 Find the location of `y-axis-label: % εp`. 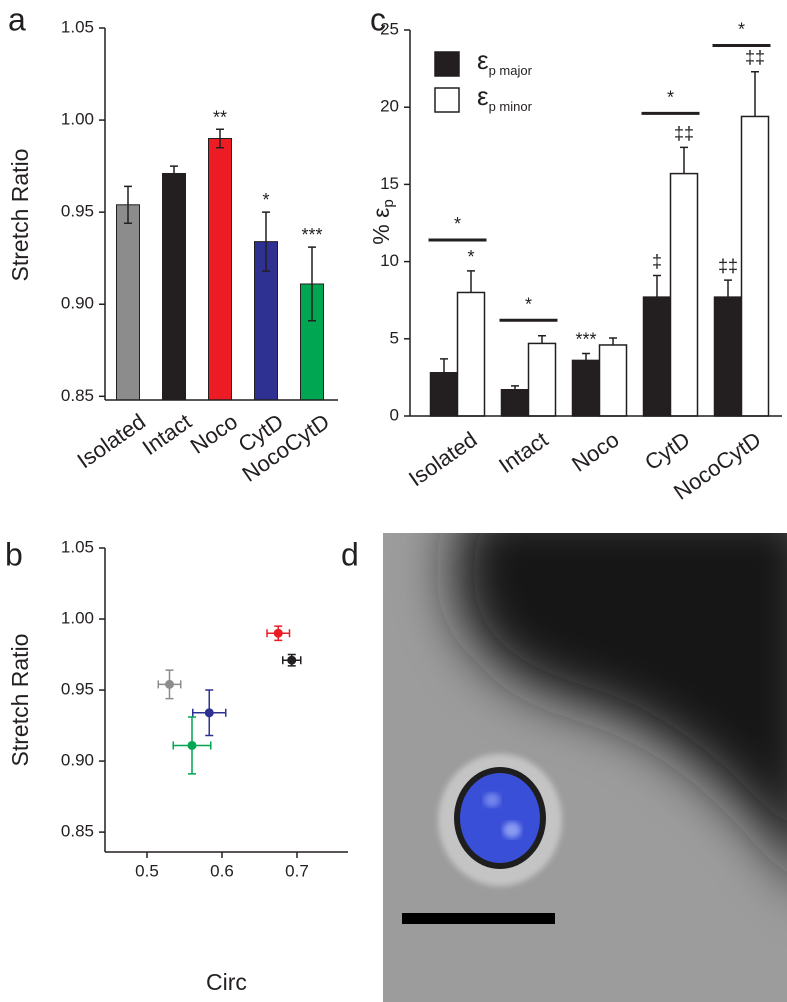

y-axis-label: % εp is located at coordinates (382, 221).